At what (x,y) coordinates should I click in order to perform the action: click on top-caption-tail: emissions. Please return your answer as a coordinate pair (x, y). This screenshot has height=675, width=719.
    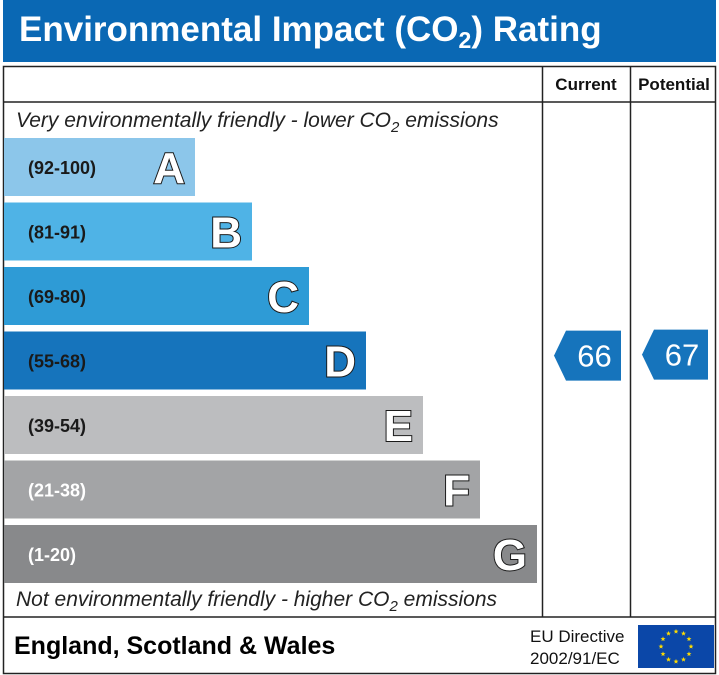
    Looking at the image, I should click on (449, 120).